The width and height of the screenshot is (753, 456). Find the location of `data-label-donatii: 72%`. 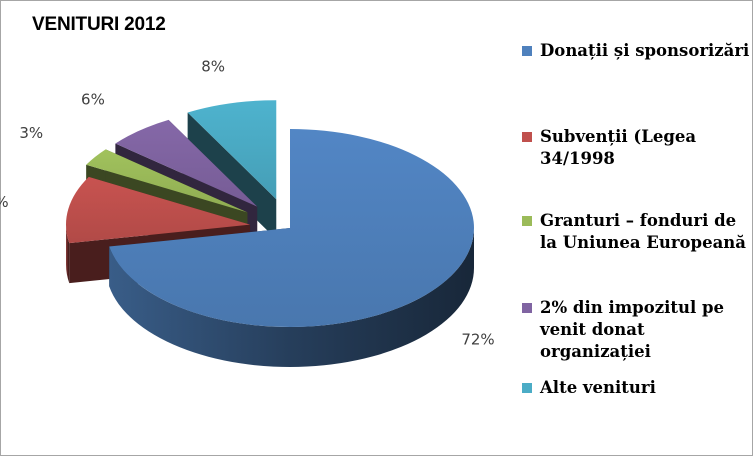

data-label-donatii: 72% is located at coordinates (477, 340).